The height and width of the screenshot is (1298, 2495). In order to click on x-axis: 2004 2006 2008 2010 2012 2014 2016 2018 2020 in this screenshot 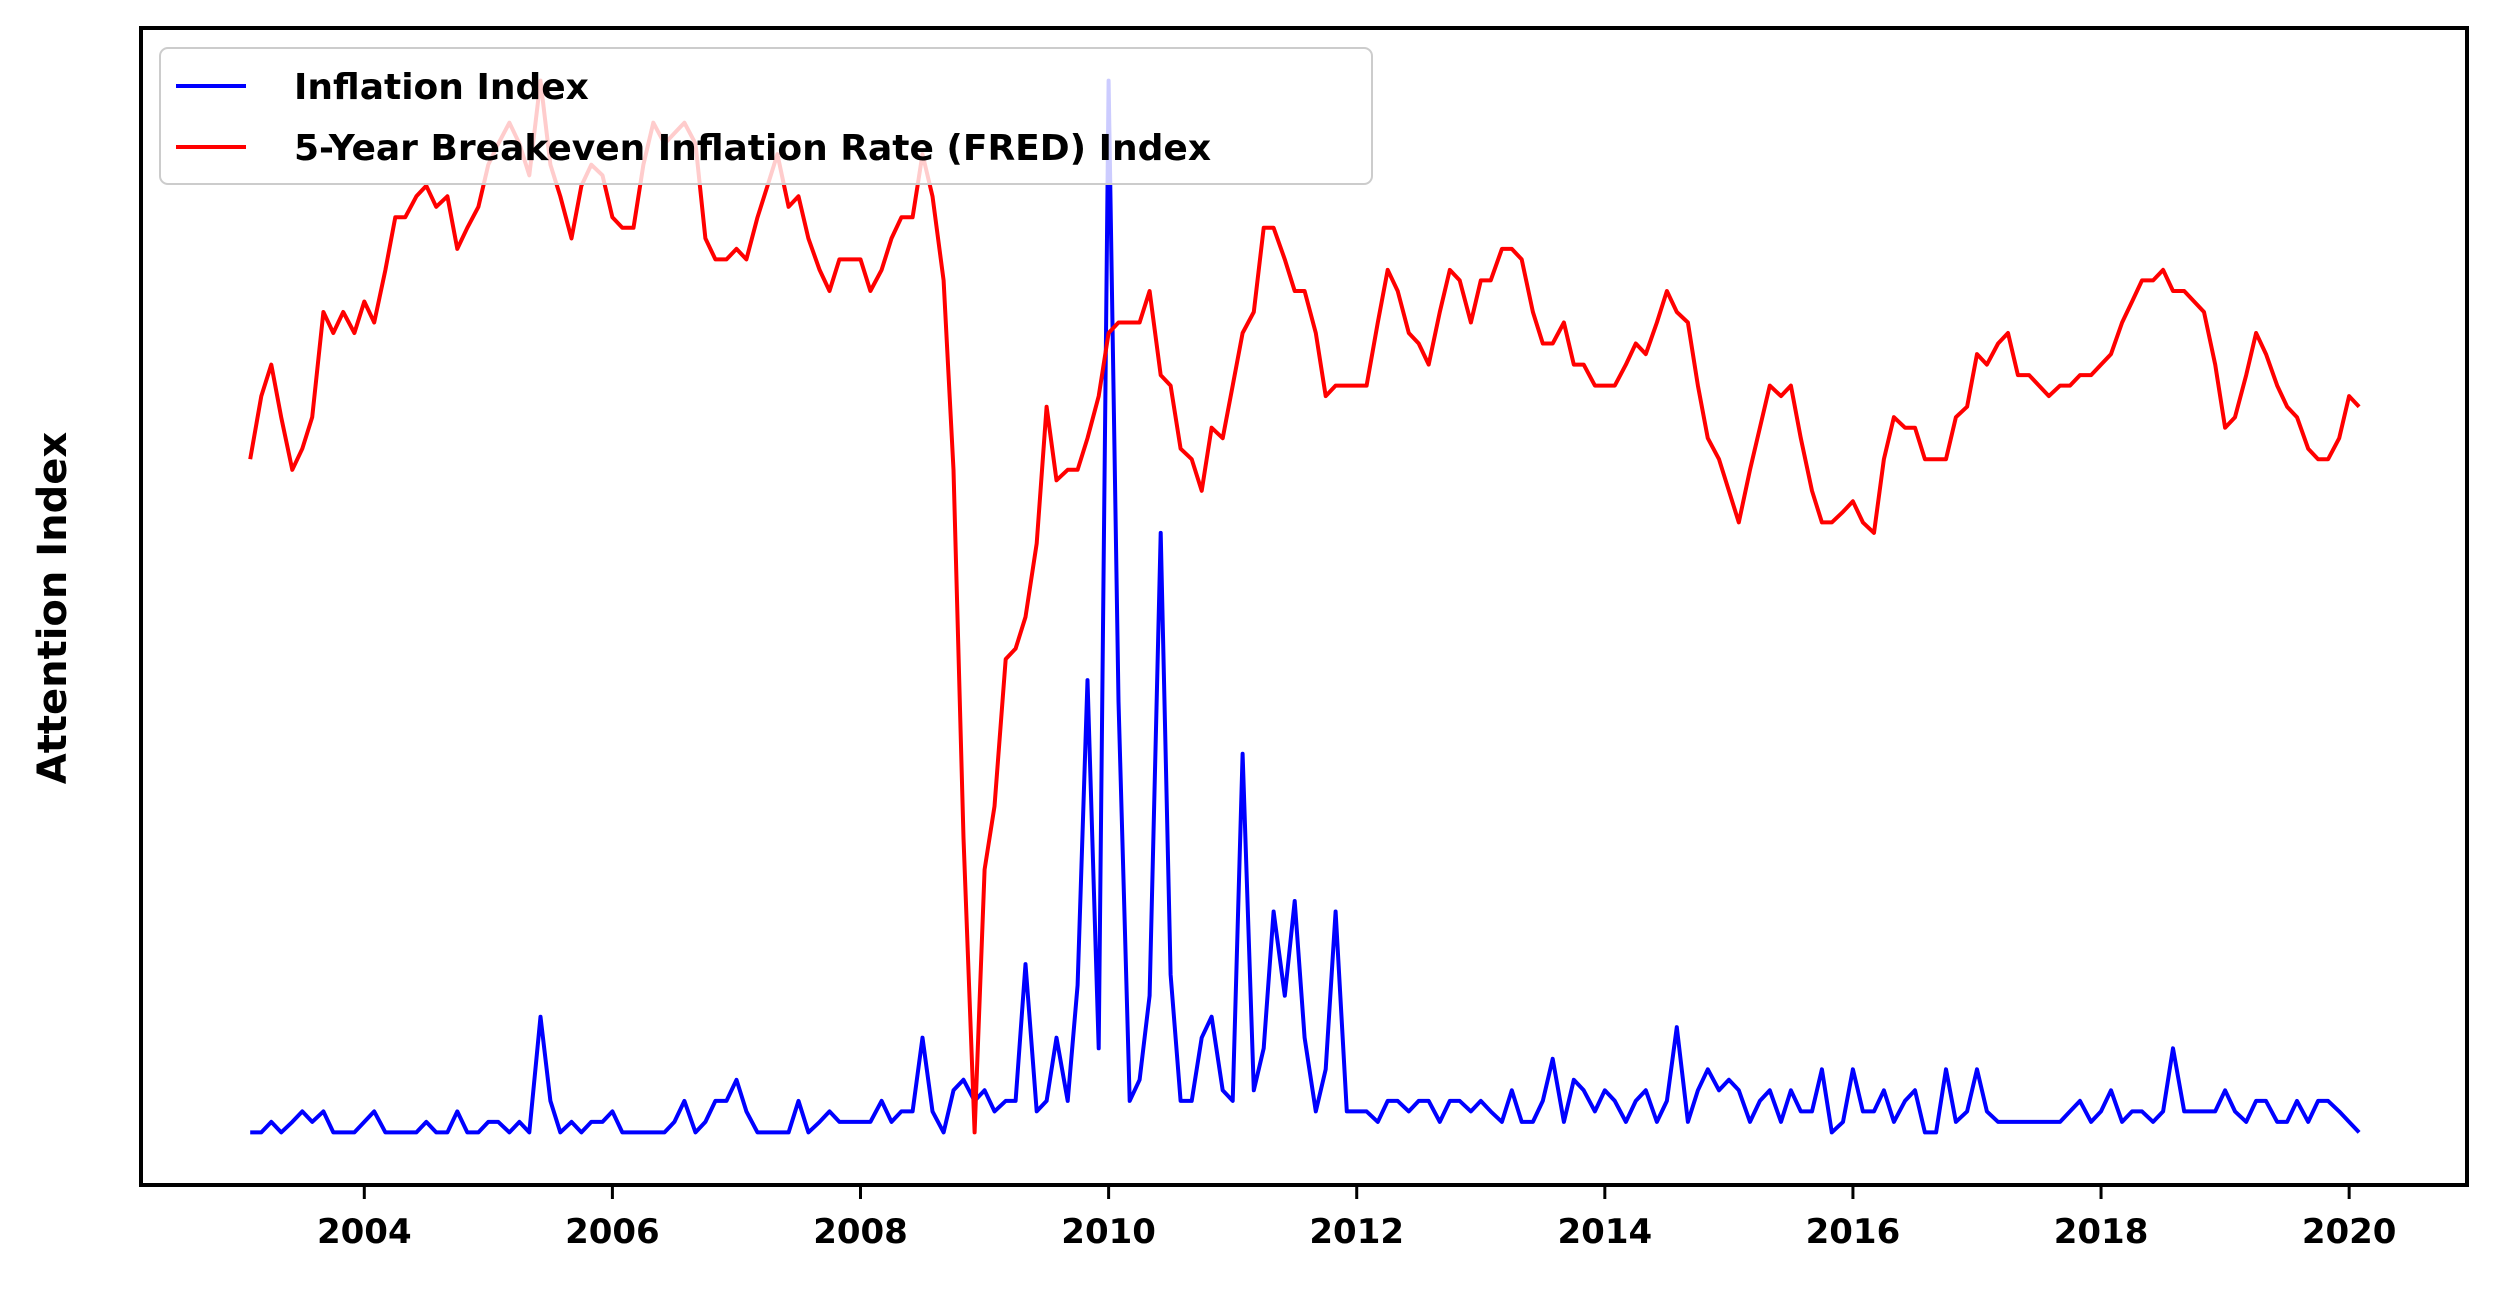, I will do `click(1356, 1218)`.